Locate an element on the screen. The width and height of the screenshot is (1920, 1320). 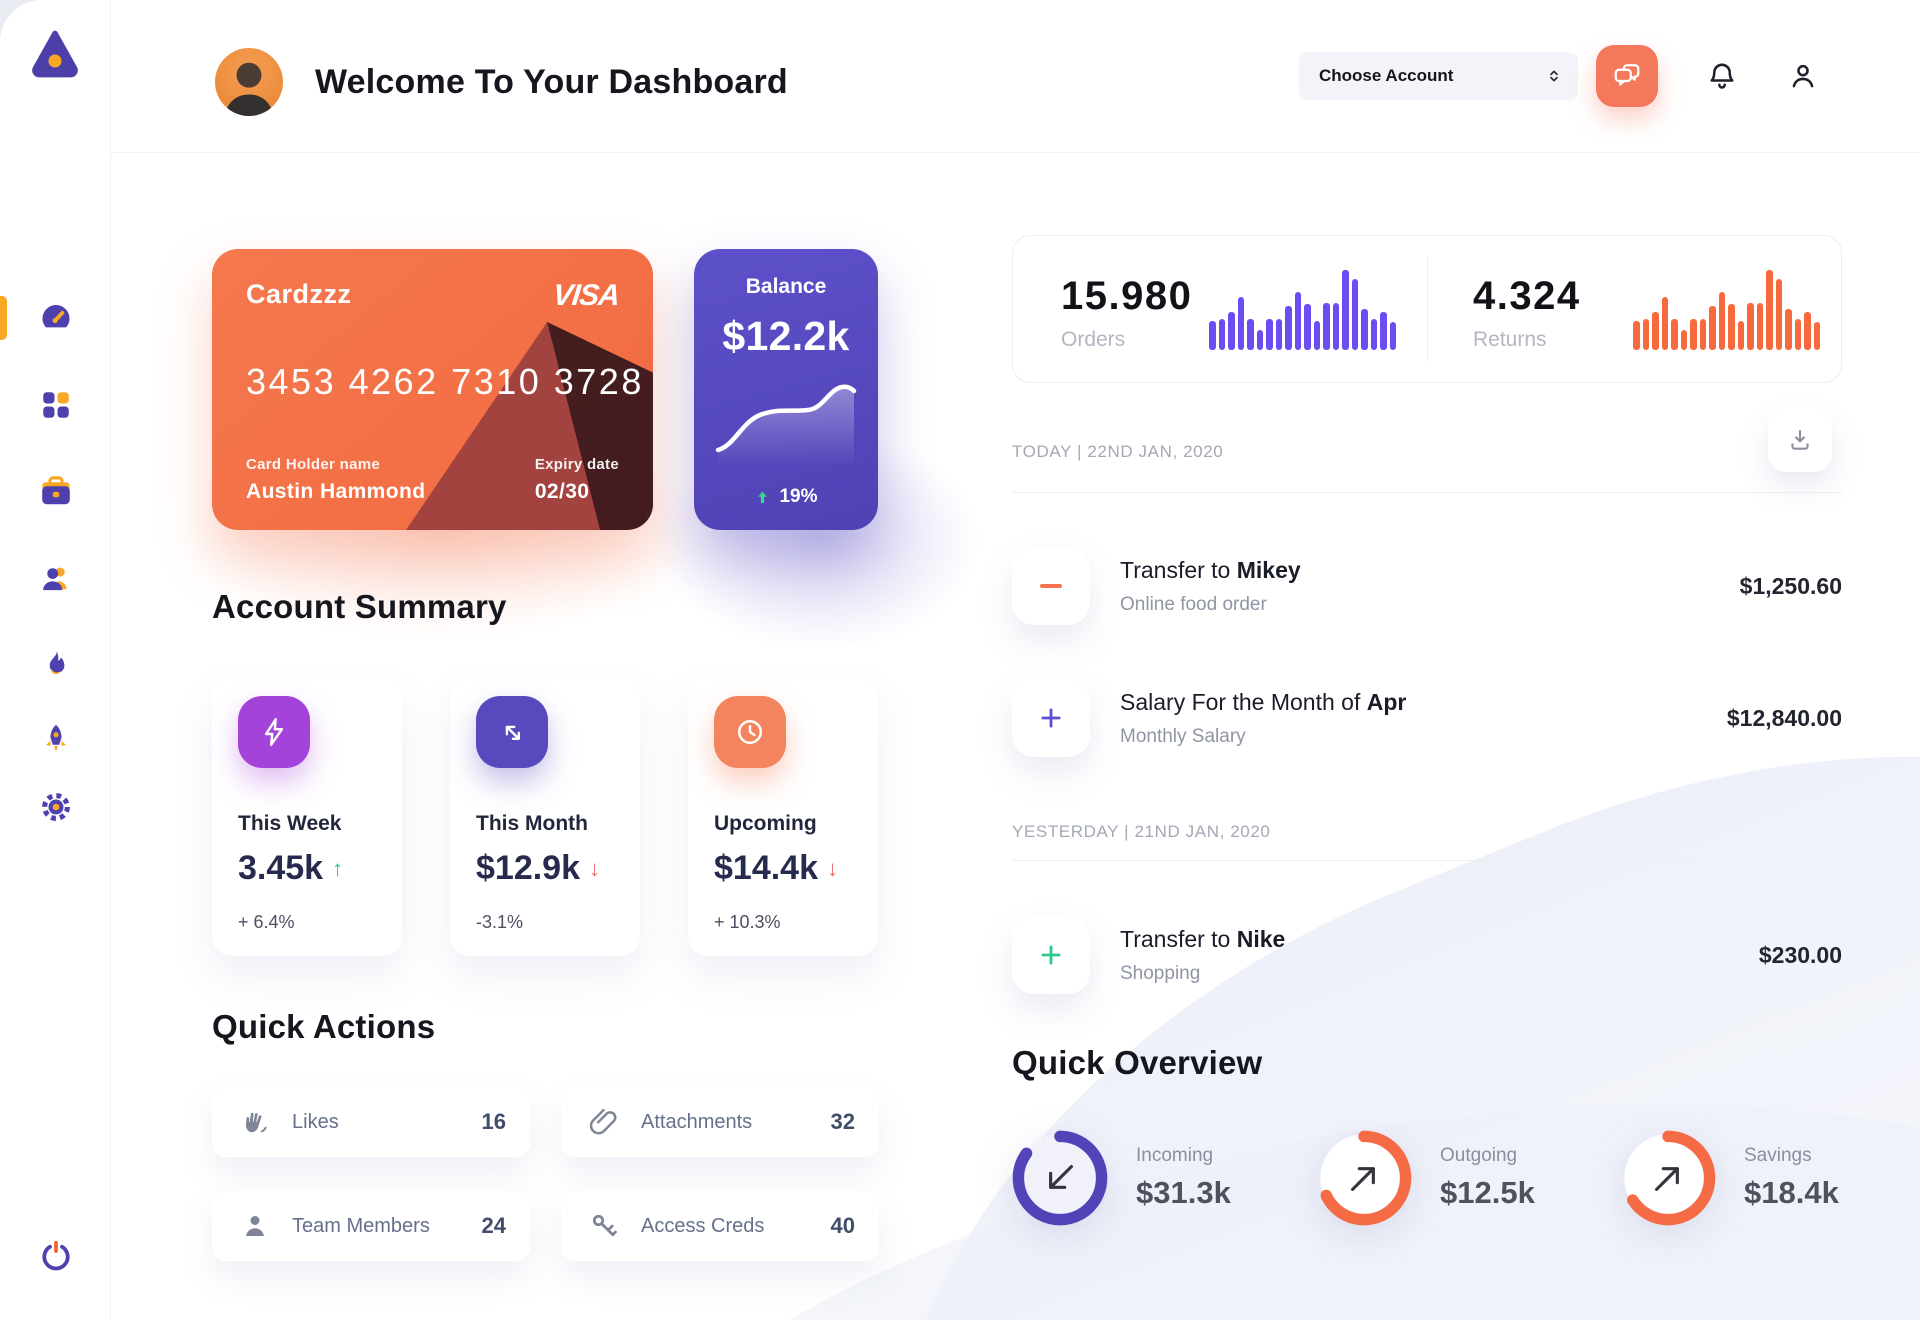
visa-logo: VISA is located at coordinates (586, 295).